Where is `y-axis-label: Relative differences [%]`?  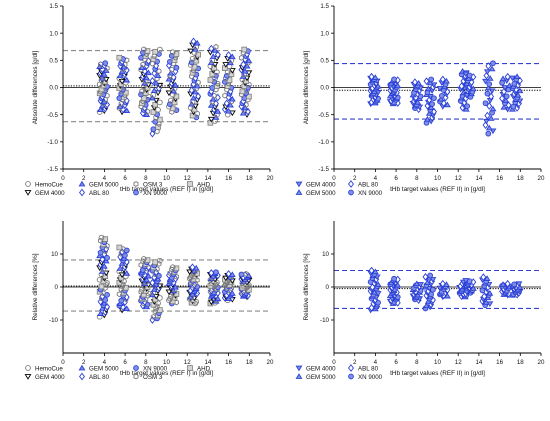 y-axis-label: Relative differences [%] is located at coordinates (306, 286).